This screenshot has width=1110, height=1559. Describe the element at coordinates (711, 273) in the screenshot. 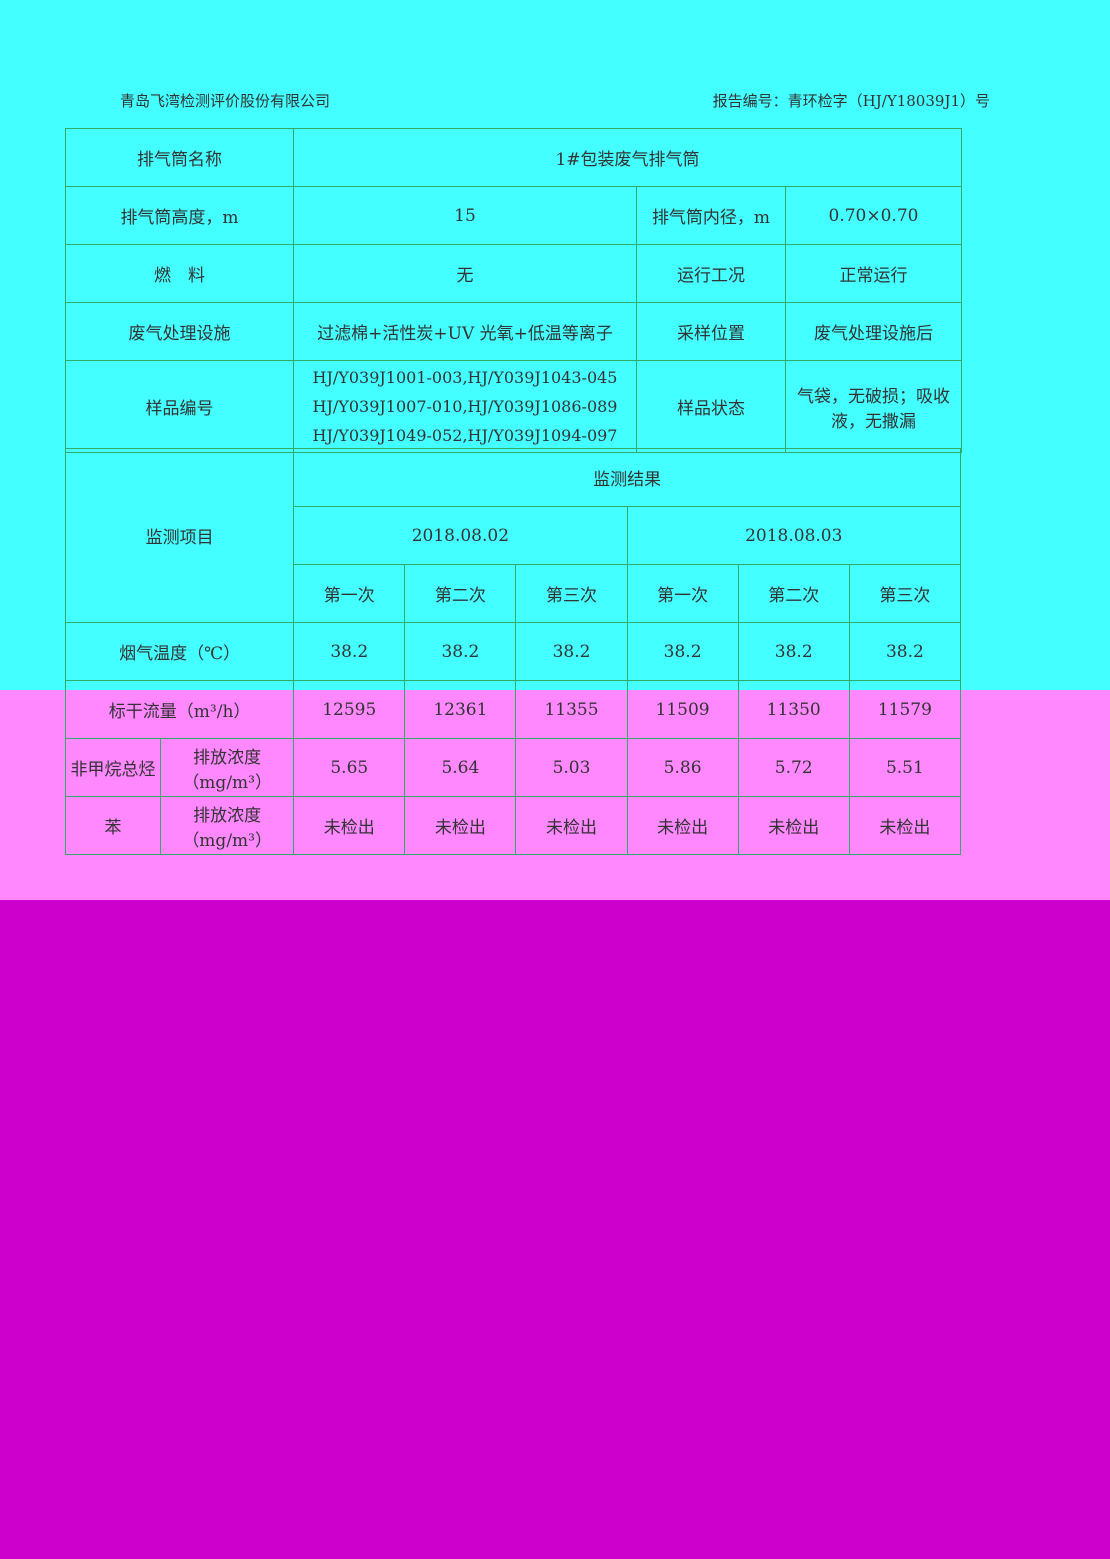

I see `info-label: 运行工况` at that location.